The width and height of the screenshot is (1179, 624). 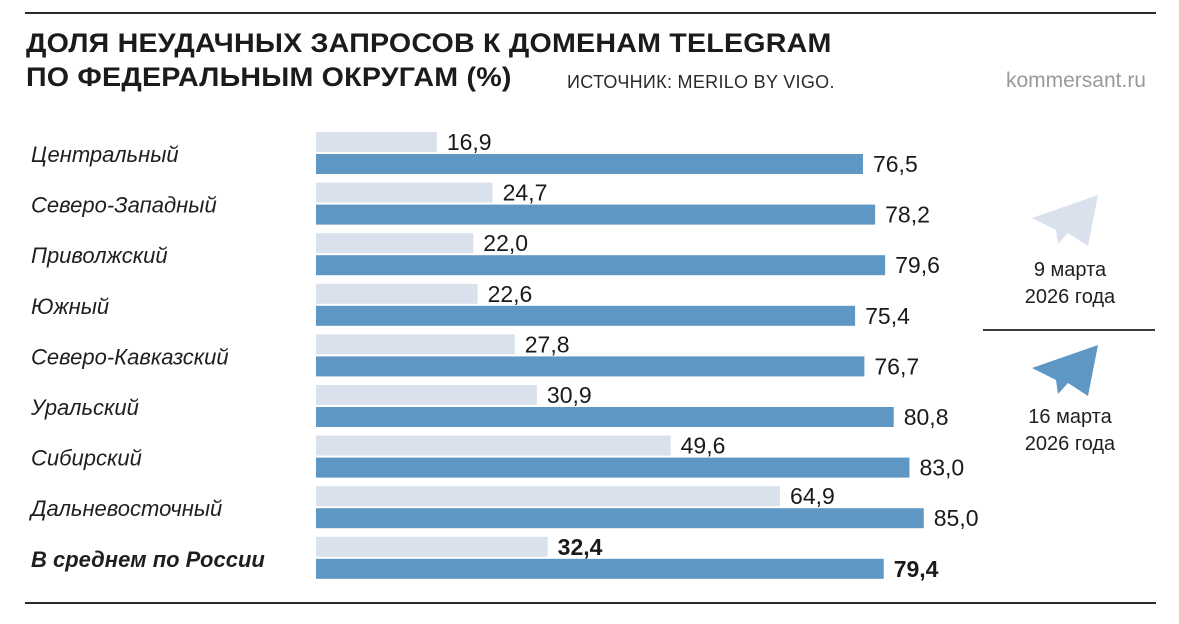 What do you see at coordinates (956, 518) in the screenshot?
I see `data-label-16-march: 85,0` at bounding box center [956, 518].